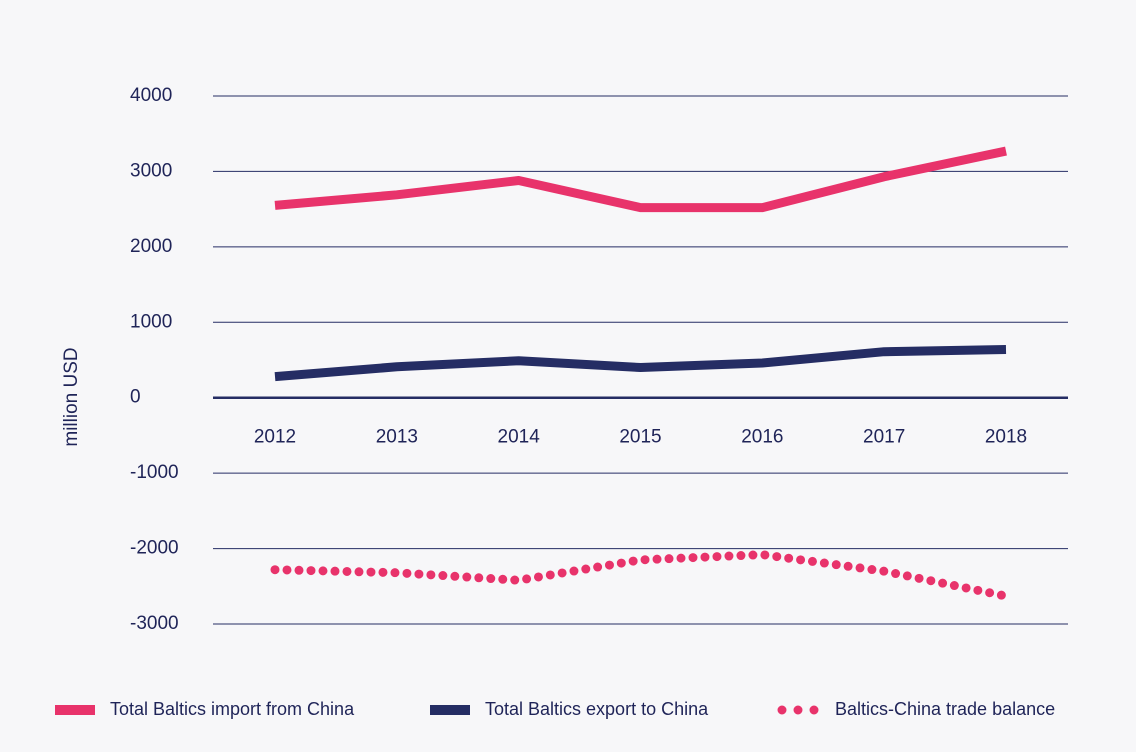 Image resolution: width=1136 pixels, height=752 pixels. I want to click on y-tick-label: 3000, so click(151, 170).